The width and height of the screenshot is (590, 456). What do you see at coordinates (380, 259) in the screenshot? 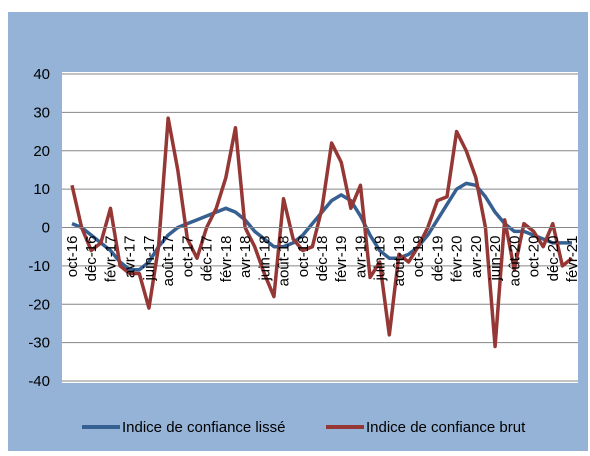
I see `x-tick-label: juin-19` at bounding box center [380, 259].